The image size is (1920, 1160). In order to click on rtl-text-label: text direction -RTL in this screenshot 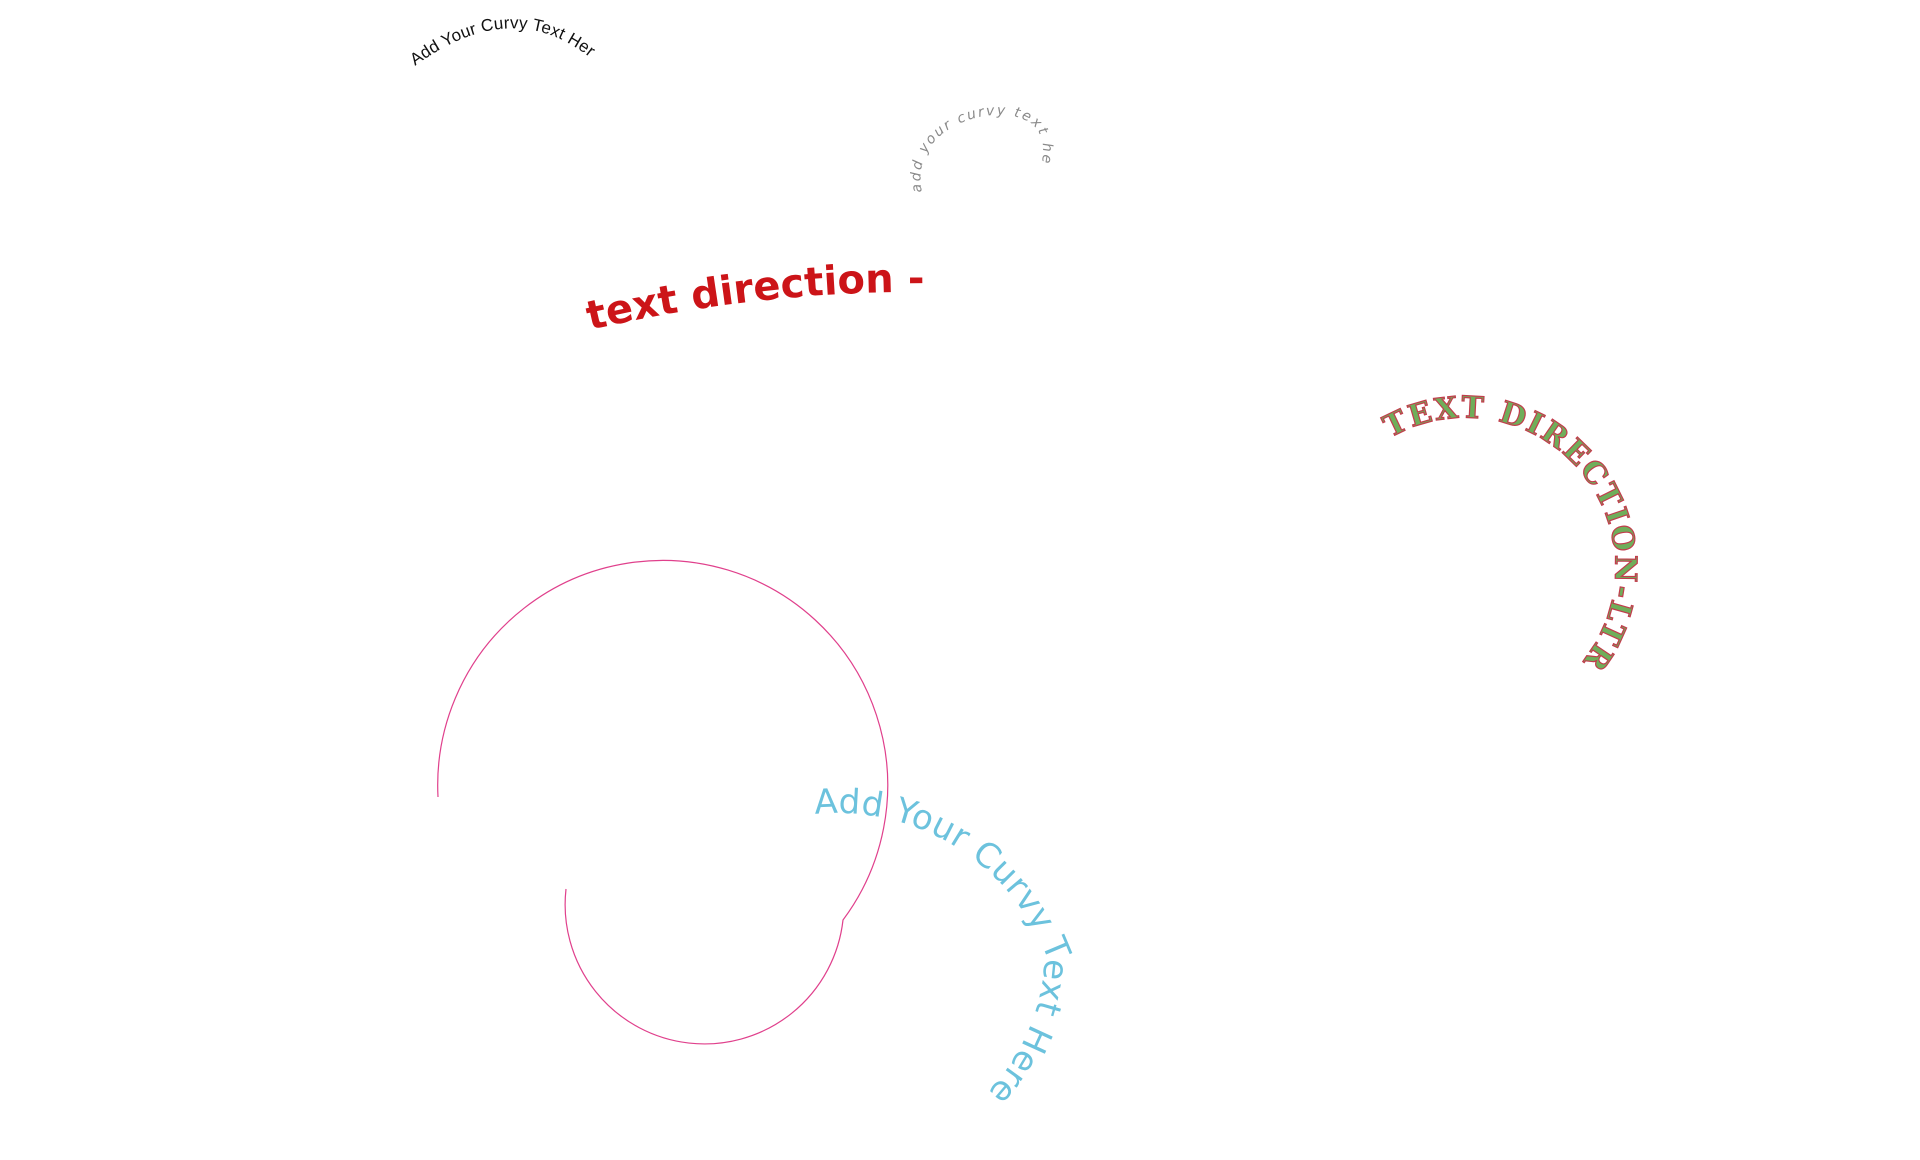, I will do `click(462, 170)`.